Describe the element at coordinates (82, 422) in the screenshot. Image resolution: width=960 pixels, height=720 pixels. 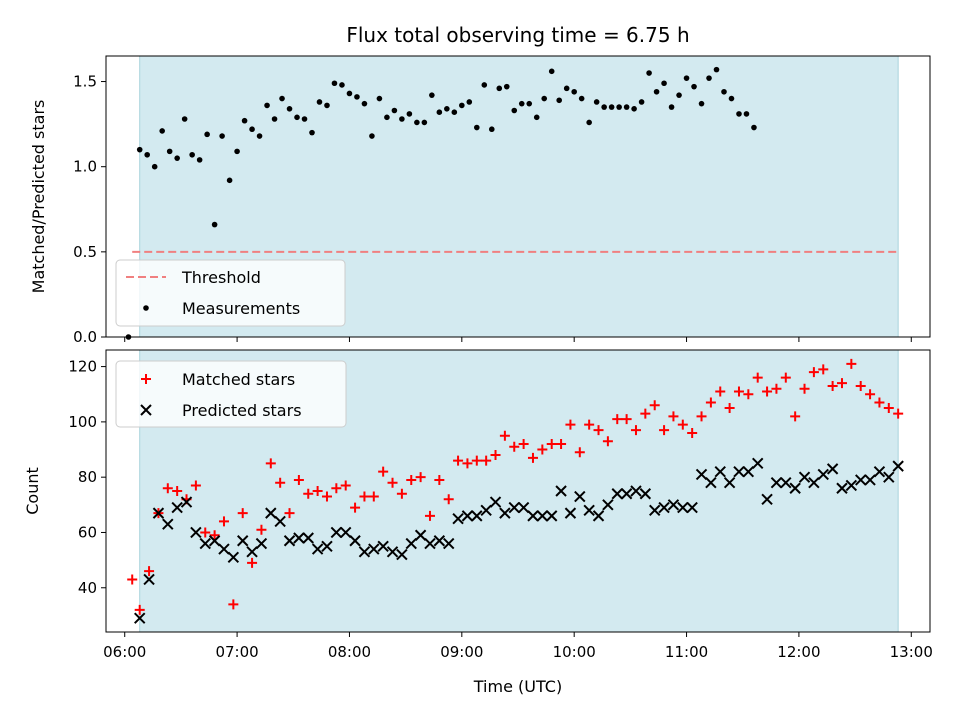
I see `y-tick-label: 100` at that location.